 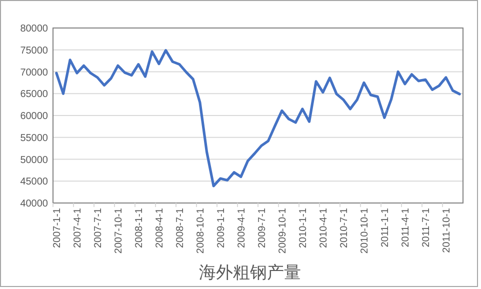 What do you see at coordinates (78, 228) in the screenshot?
I see `x-tick-label: 2007-4-1` at bounding box center [78, 228].